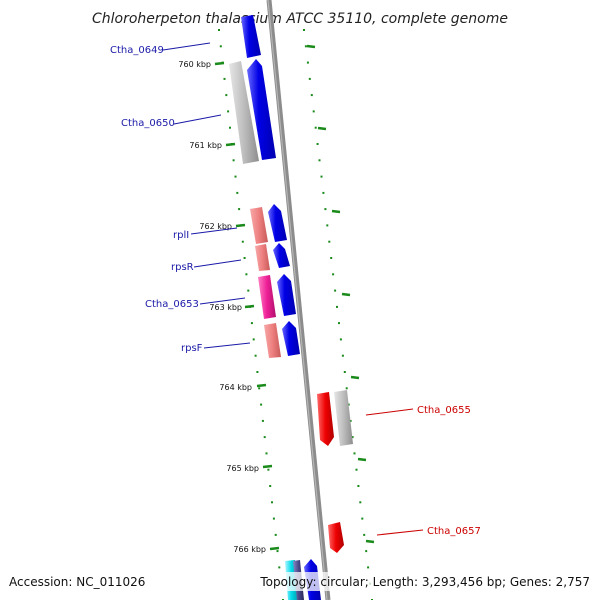  I want to click on gene-ctha-0655-gray, so click(343, 418).